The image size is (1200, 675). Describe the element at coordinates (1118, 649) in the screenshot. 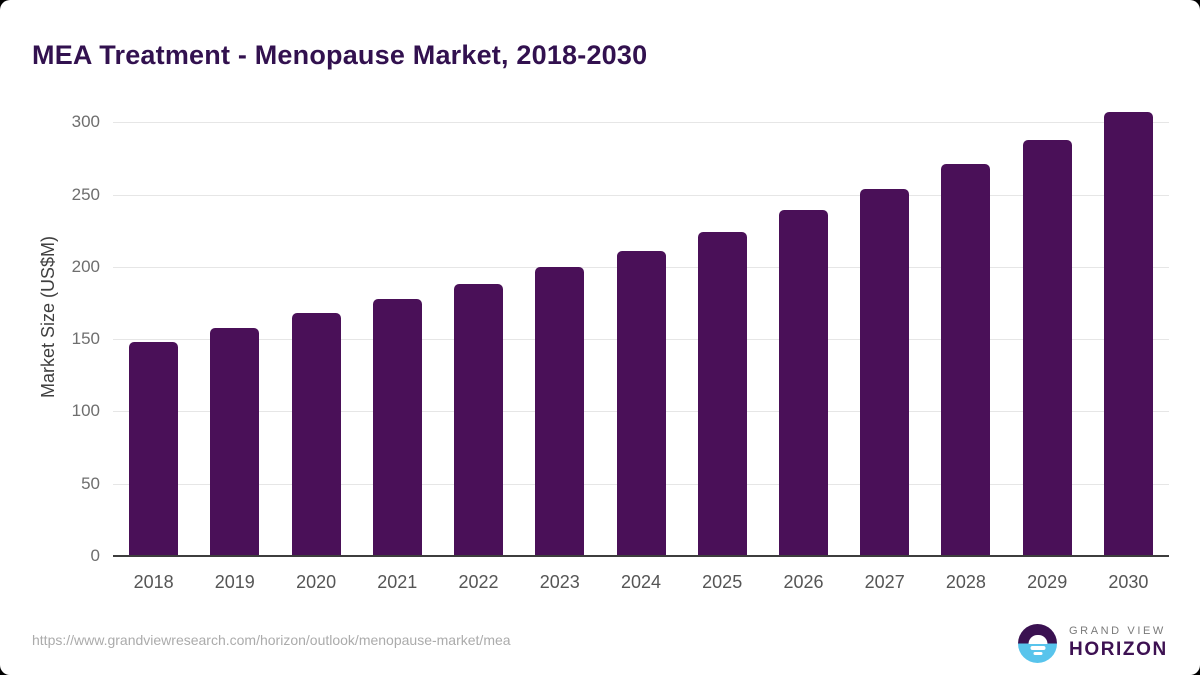

I see `logo-horizon-label: HORIZON` at that location.